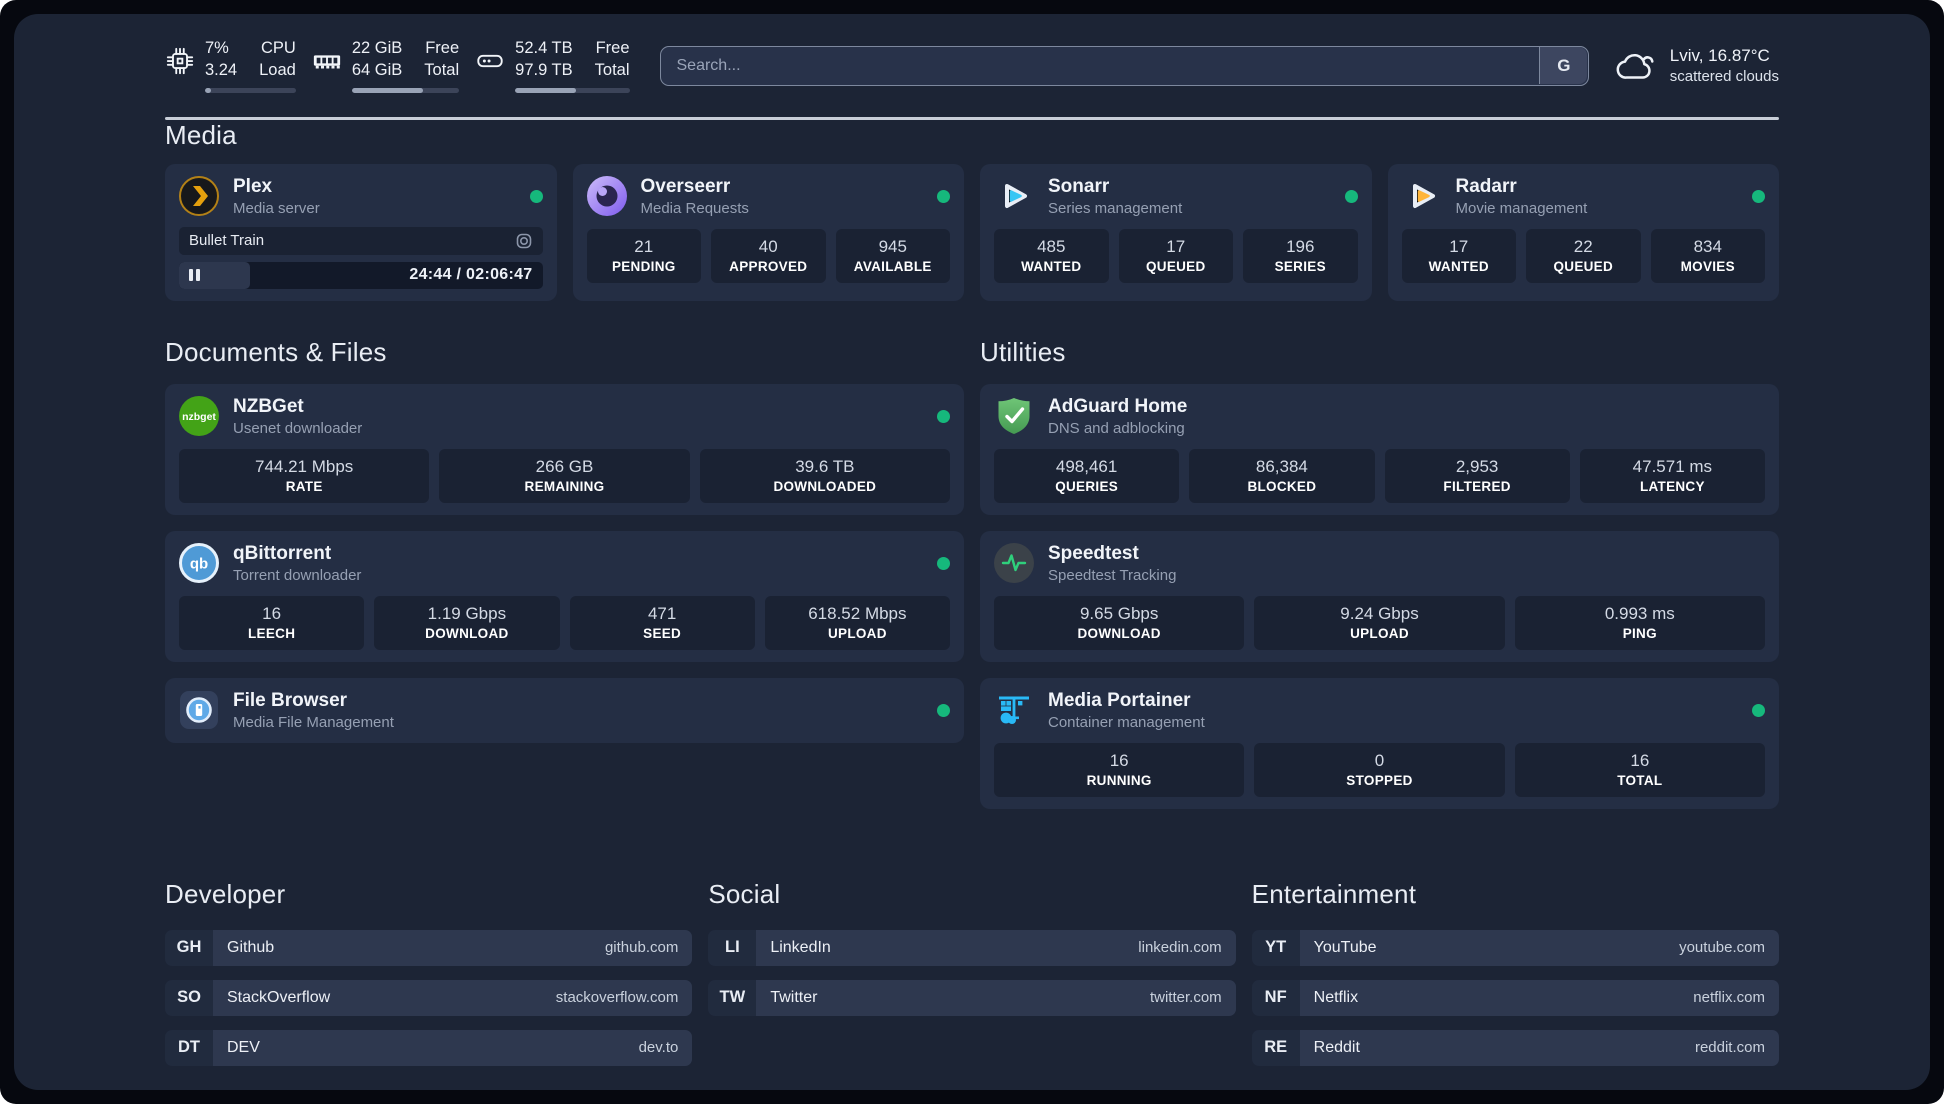  Describe the element at coordinates (1515, 1047) in the screenshot. I see `link-reddit: RE Reddit reddit.com` at that location.